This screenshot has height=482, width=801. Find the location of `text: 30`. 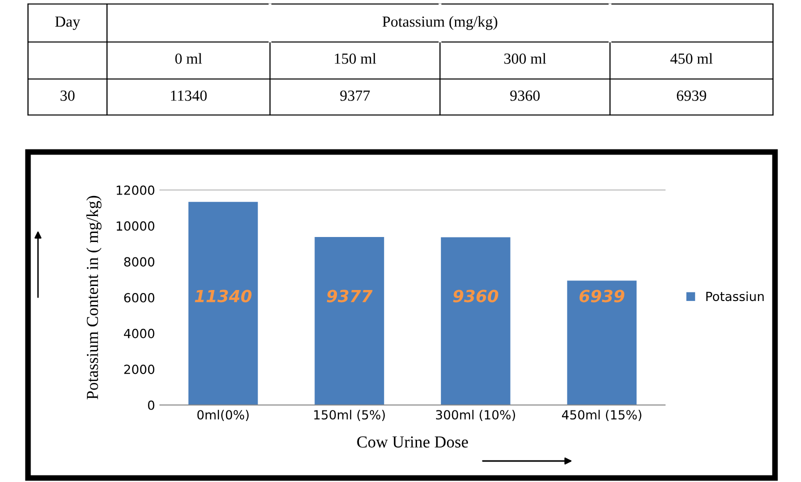

text: 30 is located at coordinates (67, 95).